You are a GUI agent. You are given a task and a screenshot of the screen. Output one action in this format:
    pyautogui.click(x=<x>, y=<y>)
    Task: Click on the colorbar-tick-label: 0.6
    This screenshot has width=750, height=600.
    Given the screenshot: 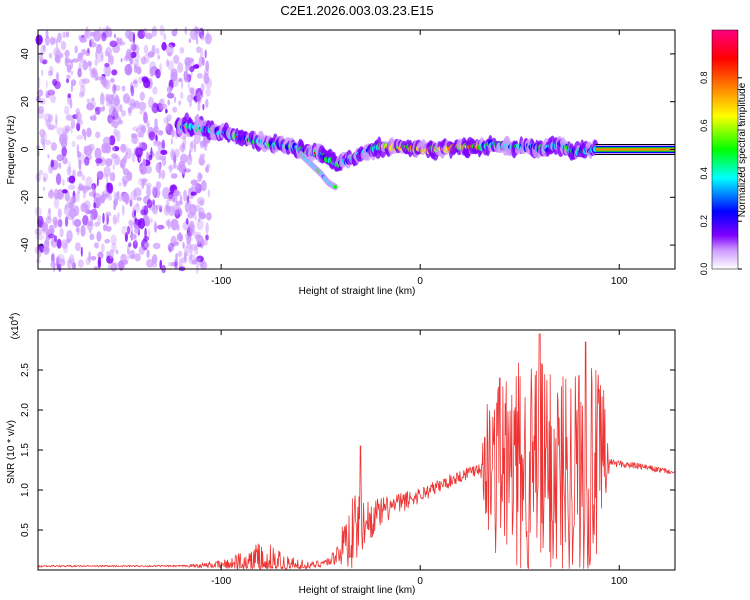 What is the action you would take?
    pyautogui.click(x=704, y=125)
    